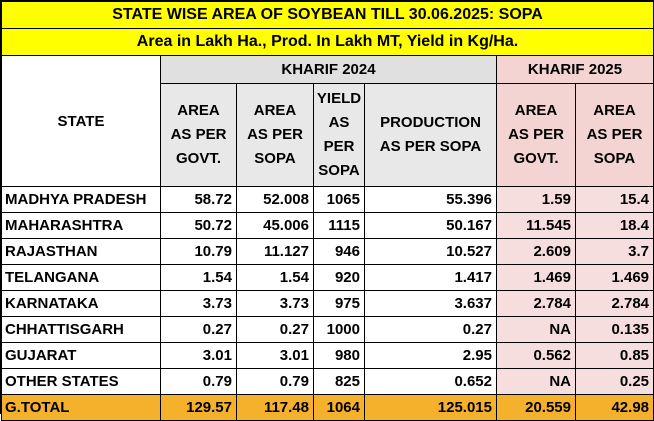 This screenshot has height=421, width=654. Describe the element at coordinates (275, 277) in the screenshot. I see `area-sopa-2024: 1.54` at that location.